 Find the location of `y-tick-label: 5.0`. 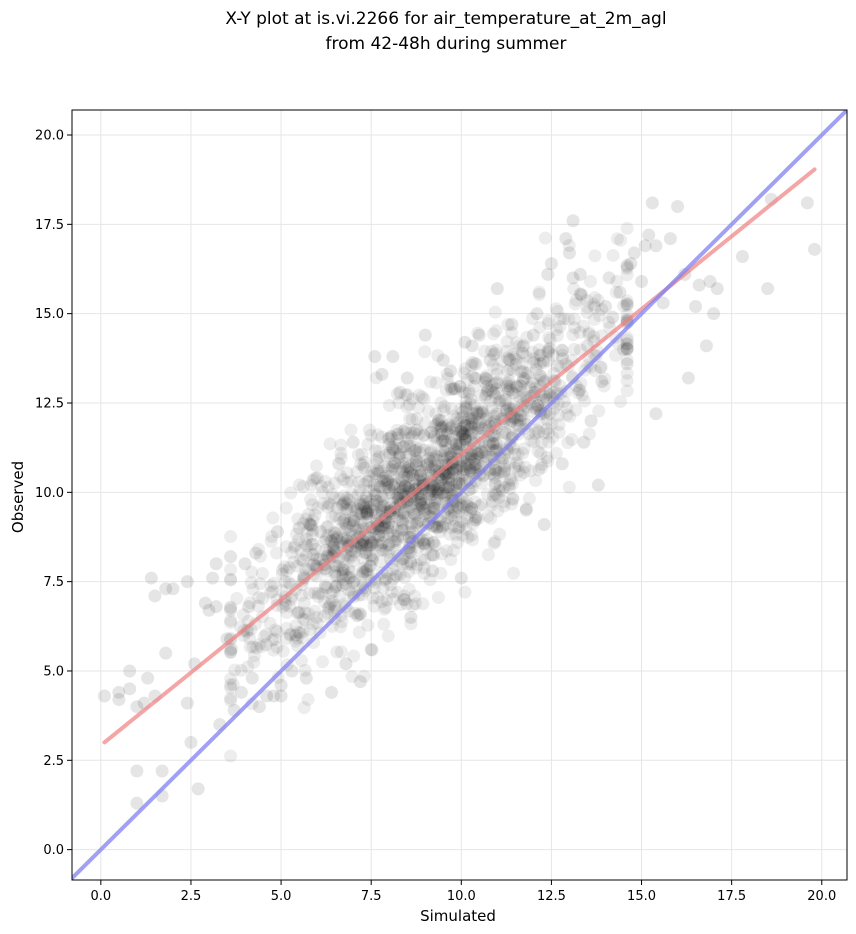

y-tick-label: 5.0 is located at coordinates (53, 671).